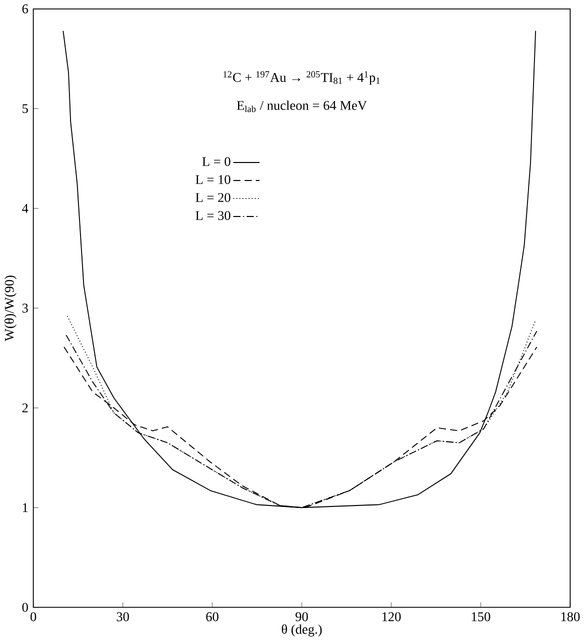 This screenshot has height=641, width=585. Describe the element at coordinates (25, 9) in the screenshot. I see `y-tick-label: 6` at that location.